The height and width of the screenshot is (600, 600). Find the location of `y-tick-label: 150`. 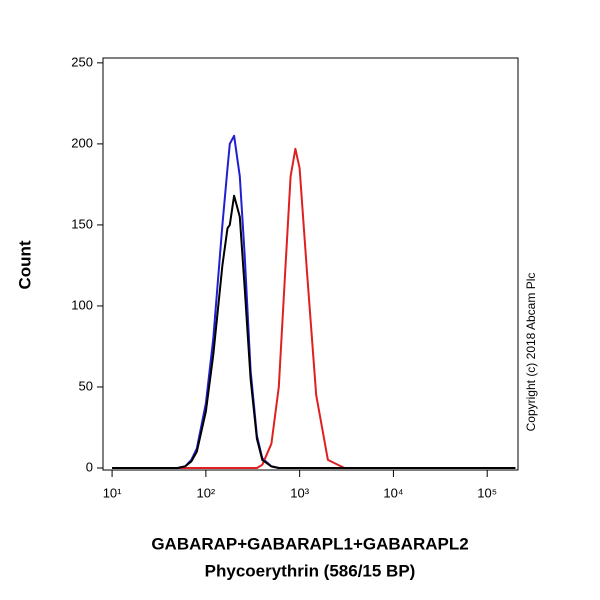

y-tick-label: 150 is located at coordinates (82, 223).